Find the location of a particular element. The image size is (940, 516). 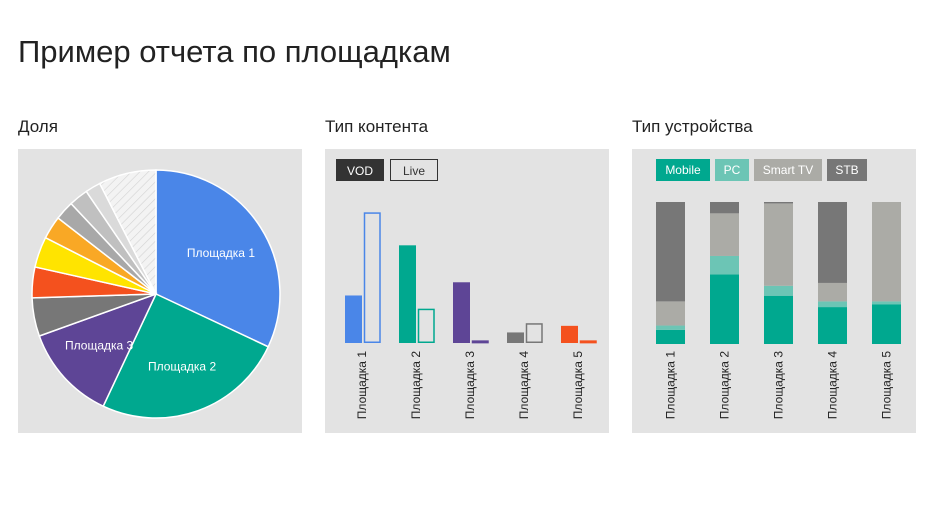

page-title: Пример отчета по площадкам is located at coordinates (234, 51).